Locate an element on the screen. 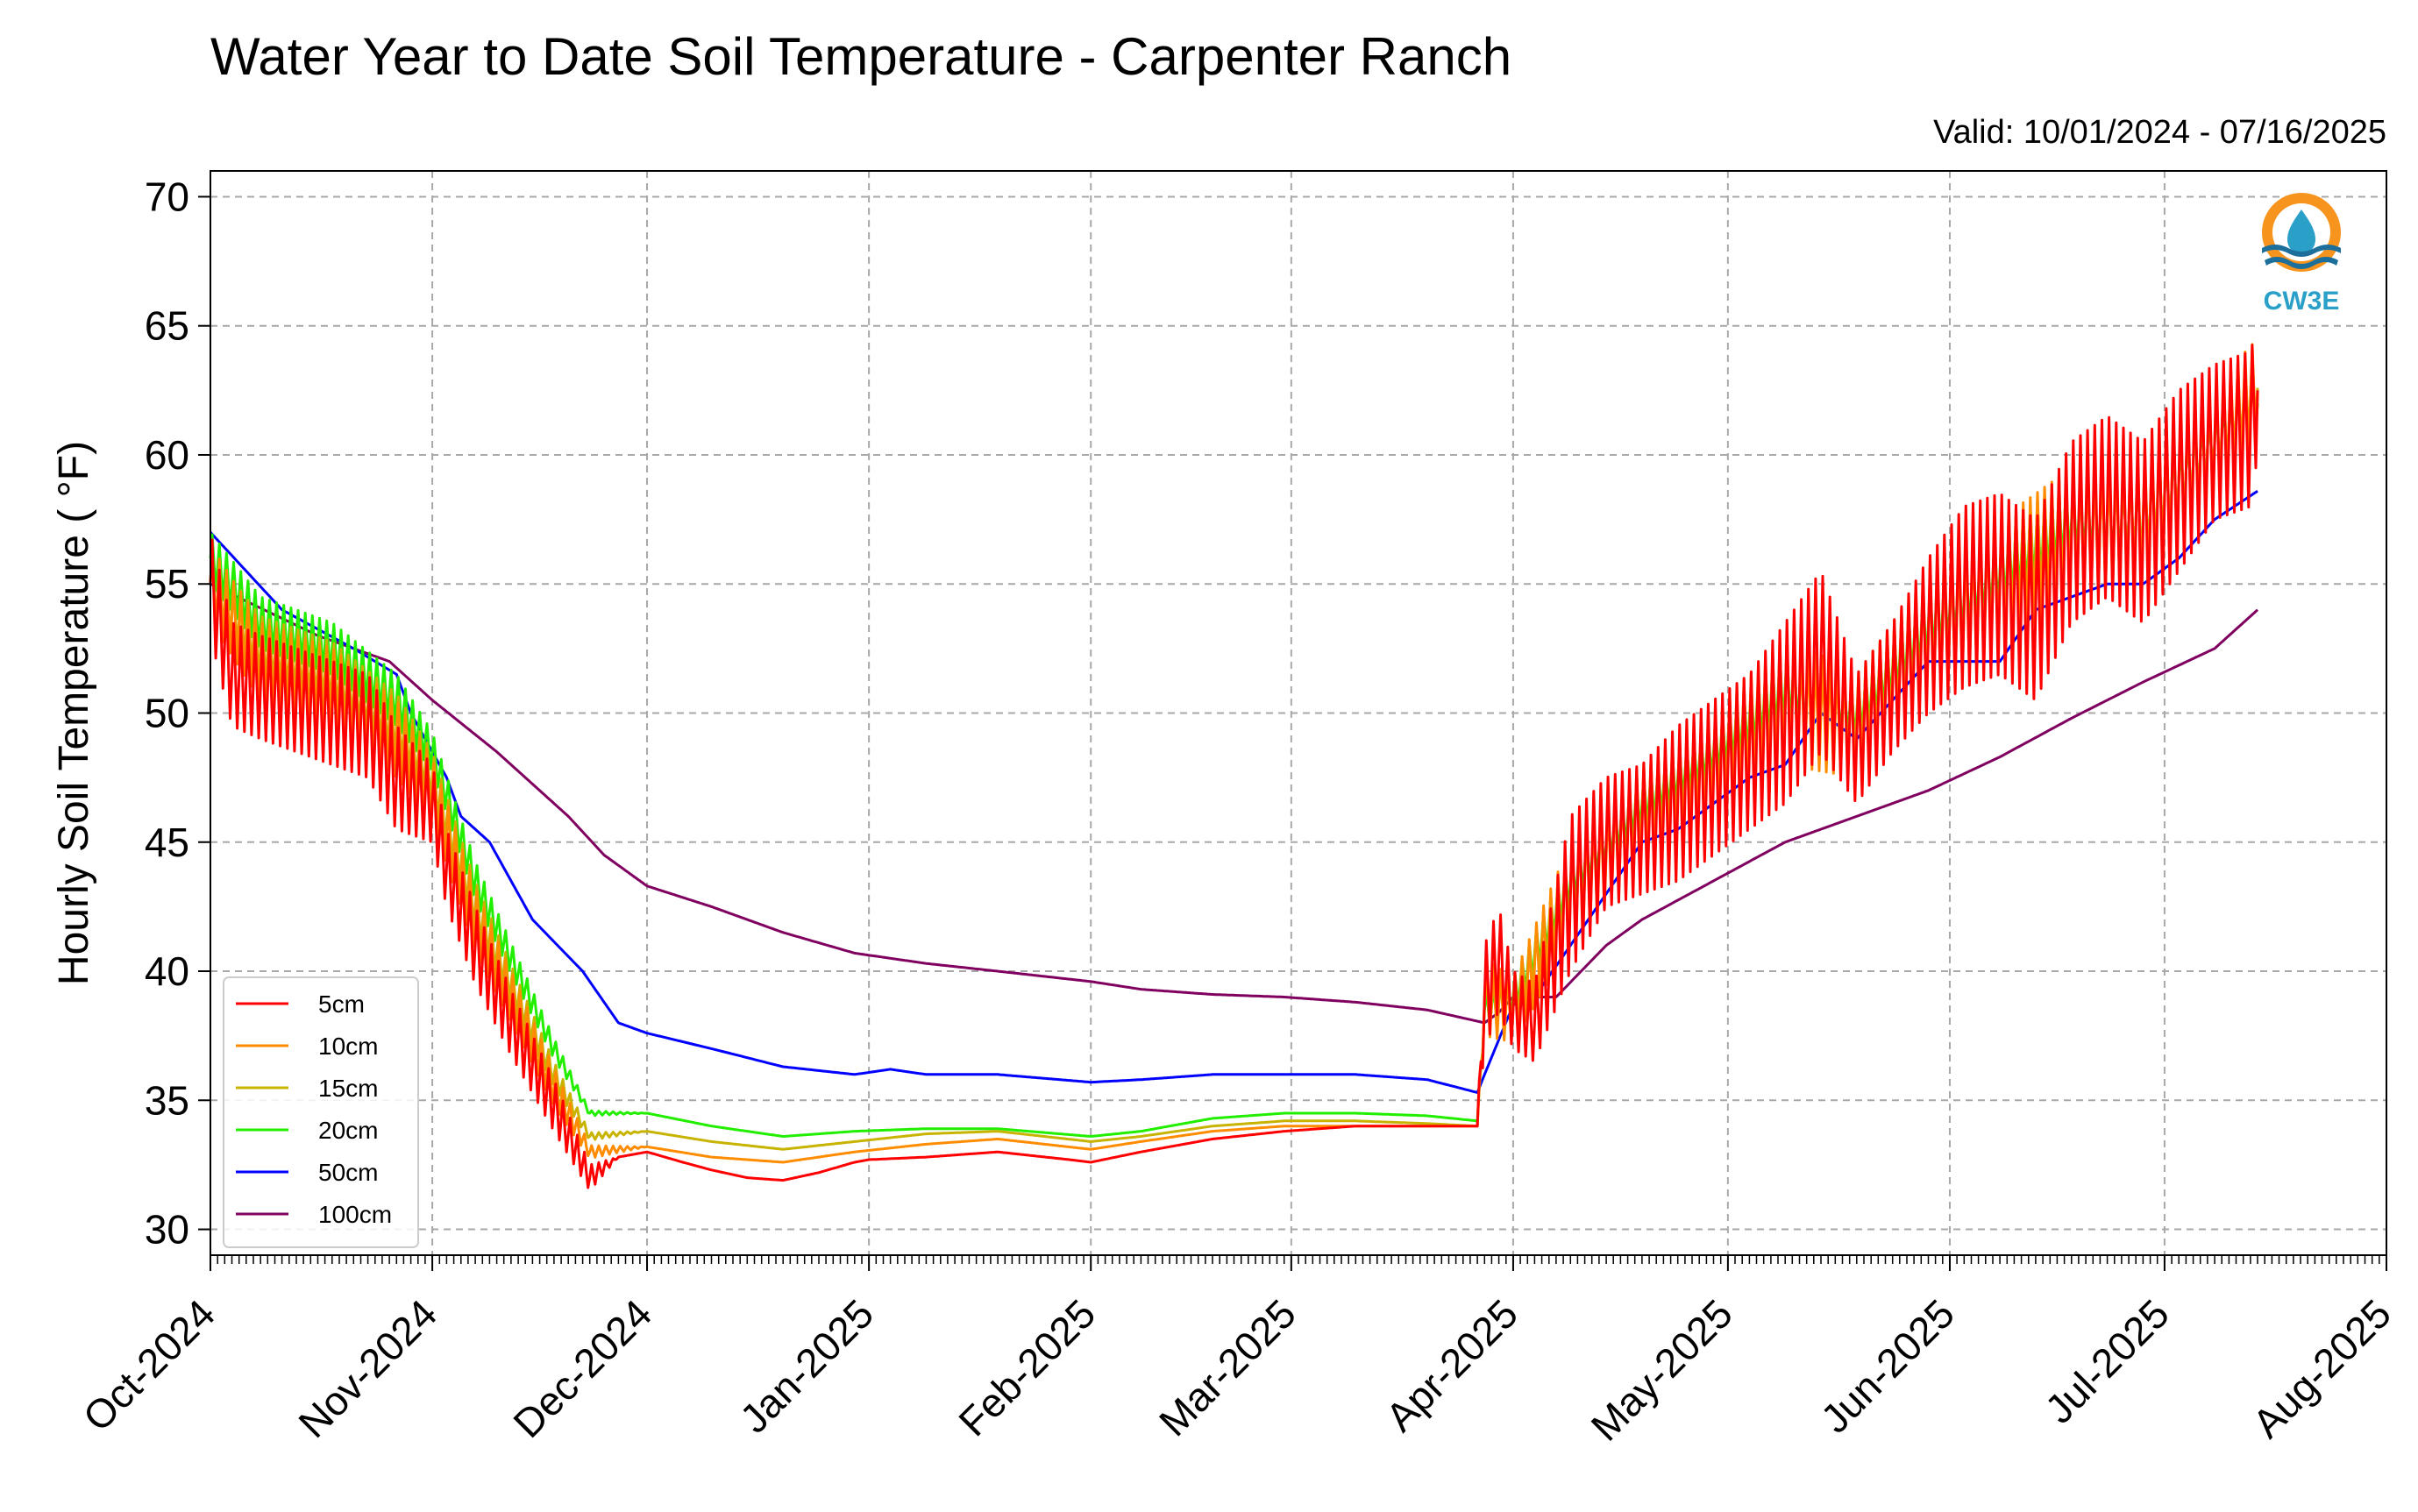  x-tick-label: Jan-2025 is located at coordinates (806, 1365).